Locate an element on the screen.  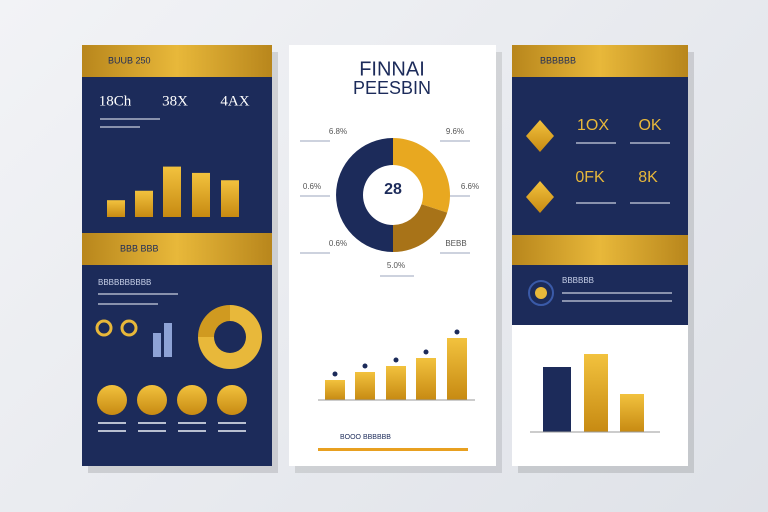
icon is located at coordinates (541, 293).